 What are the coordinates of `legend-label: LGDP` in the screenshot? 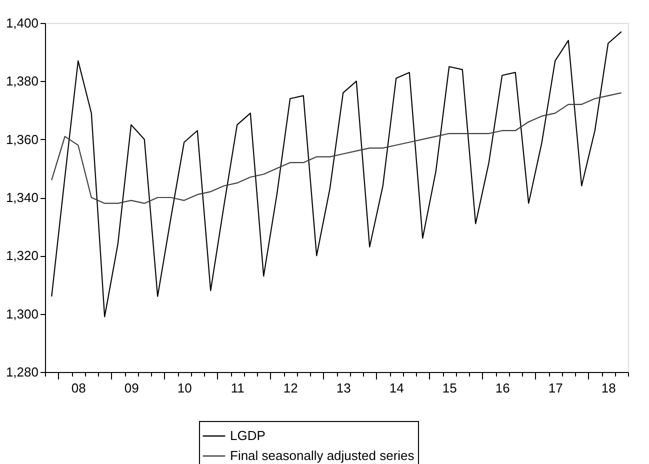 It's located at (248, 435).